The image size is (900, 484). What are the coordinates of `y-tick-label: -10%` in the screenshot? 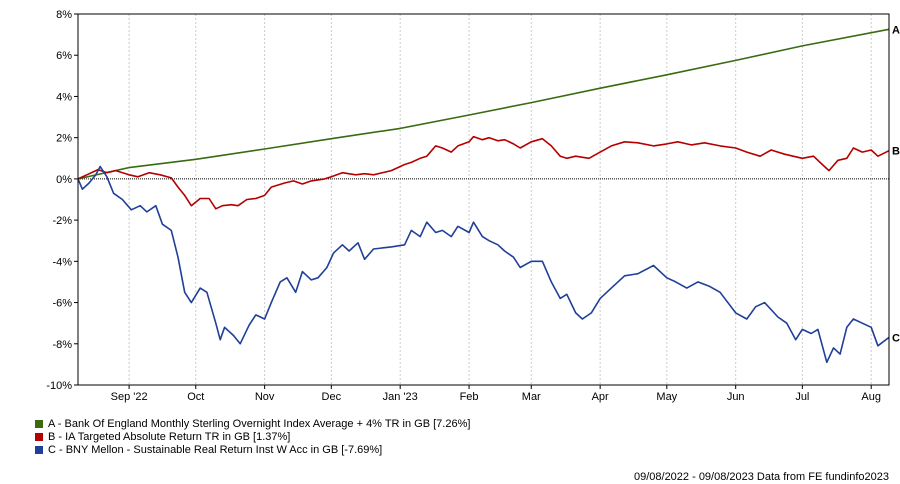 It's located at (59, 386).